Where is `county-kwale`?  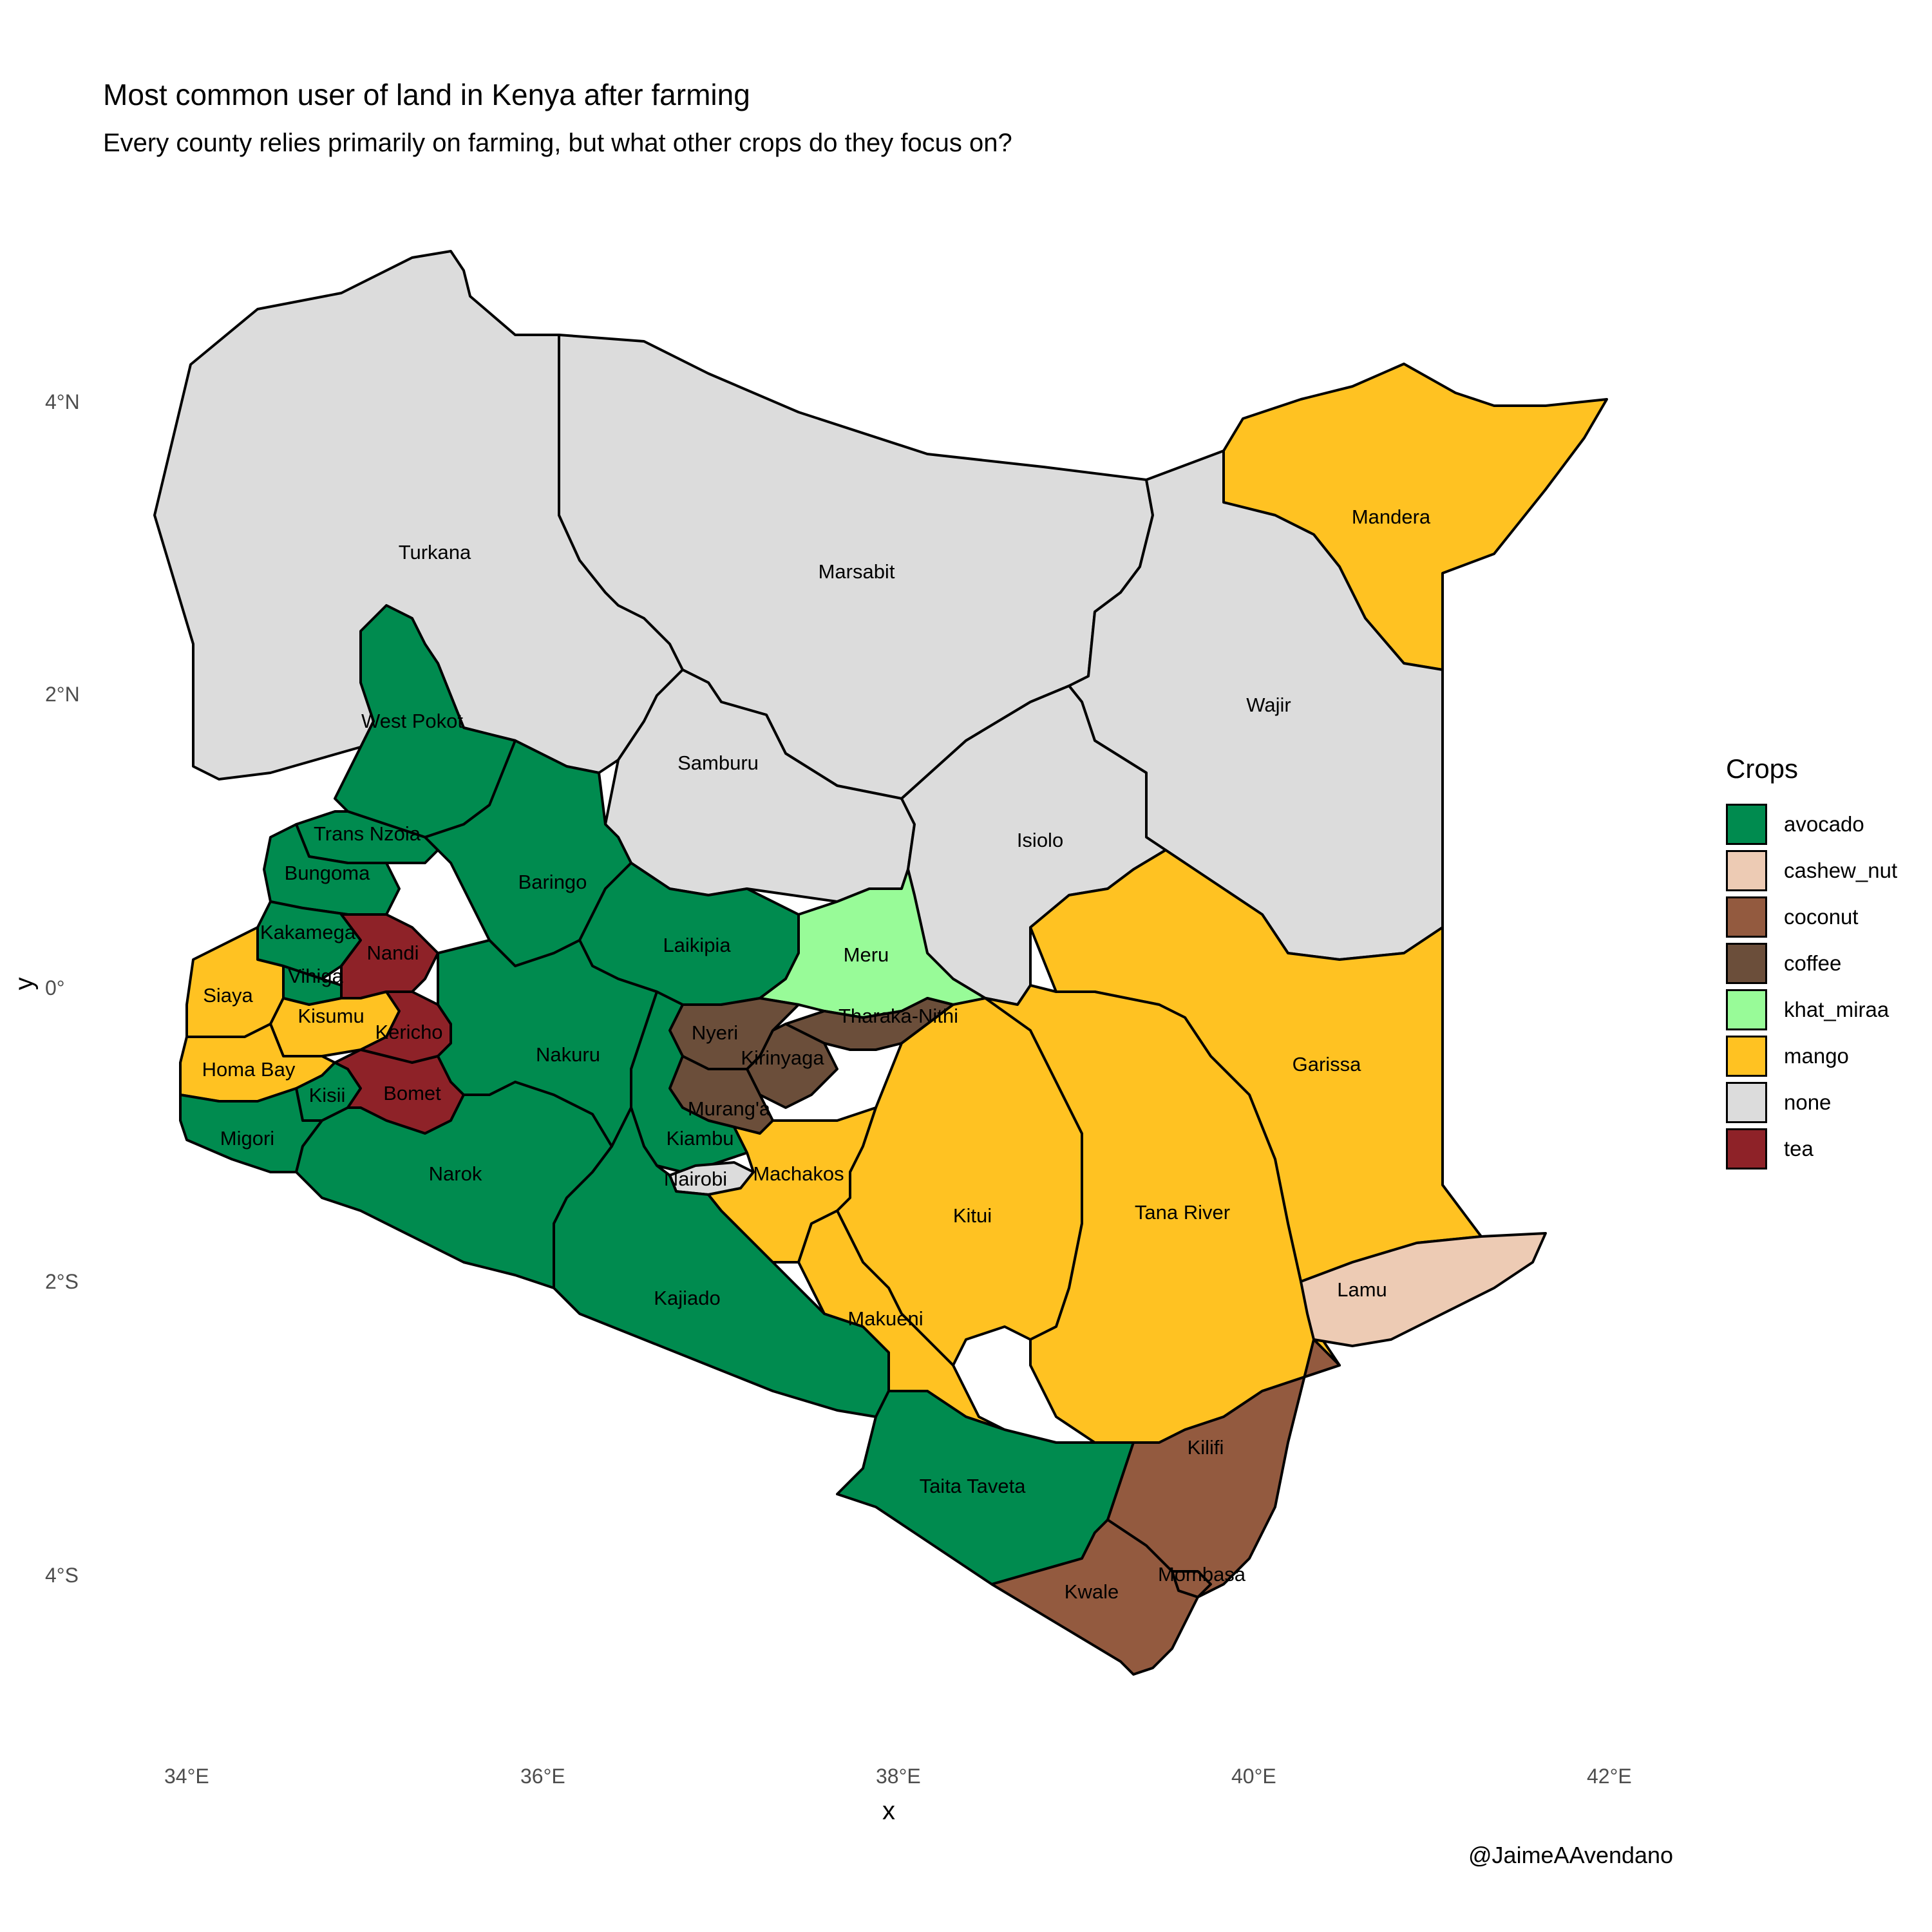 county-kwale is located at coordinates (1094, 1597).